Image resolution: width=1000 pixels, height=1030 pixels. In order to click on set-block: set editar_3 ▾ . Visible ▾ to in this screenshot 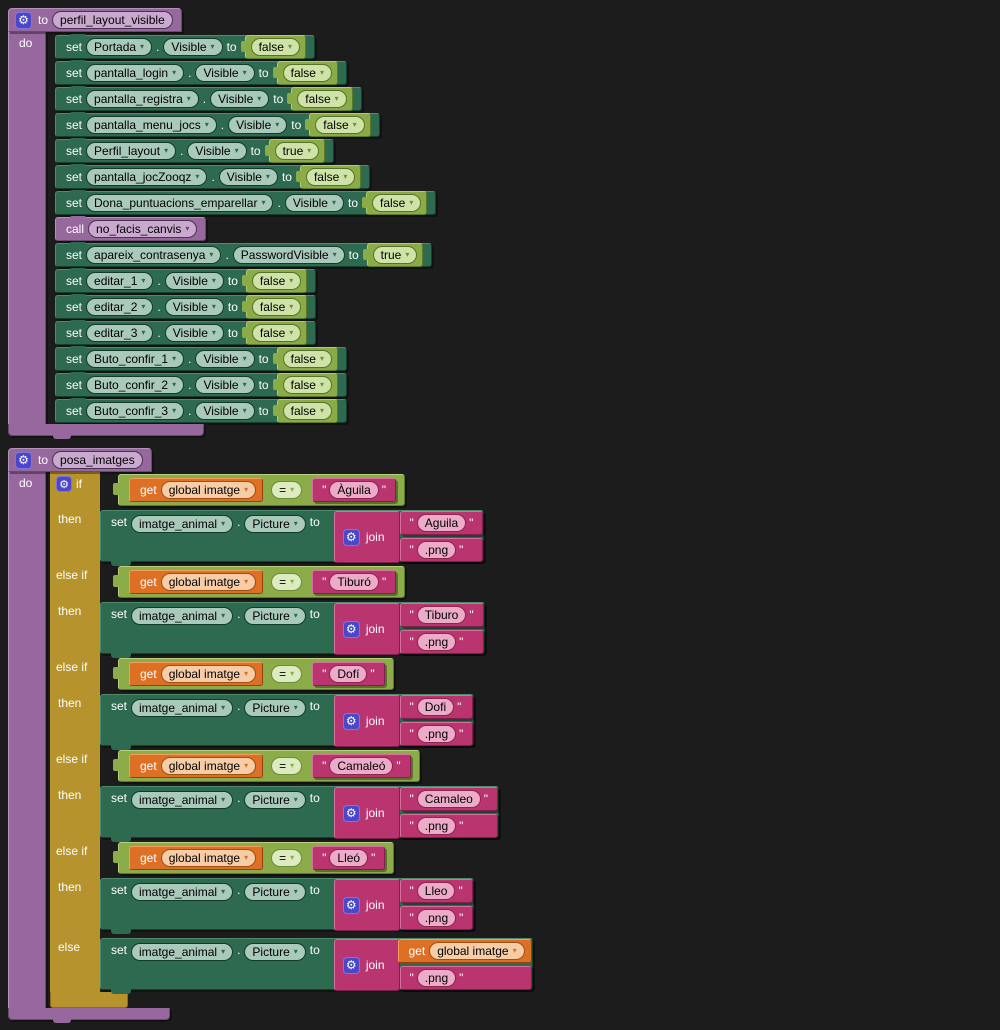, I will do `click(186, 332)`.